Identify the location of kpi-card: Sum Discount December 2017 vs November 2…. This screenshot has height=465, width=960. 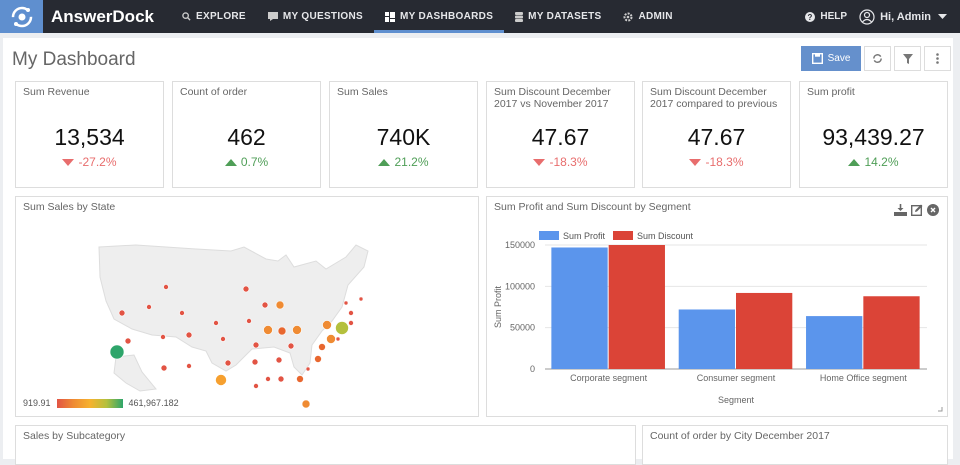
(560, 134).